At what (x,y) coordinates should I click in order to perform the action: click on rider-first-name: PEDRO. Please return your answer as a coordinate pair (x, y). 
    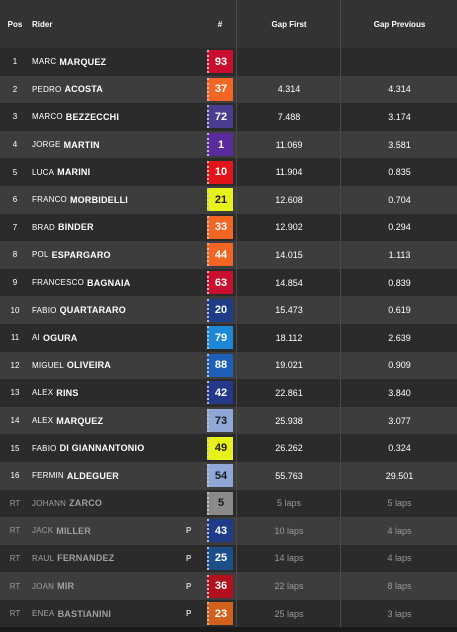
    Looking at the image, I should click on (47, 89).